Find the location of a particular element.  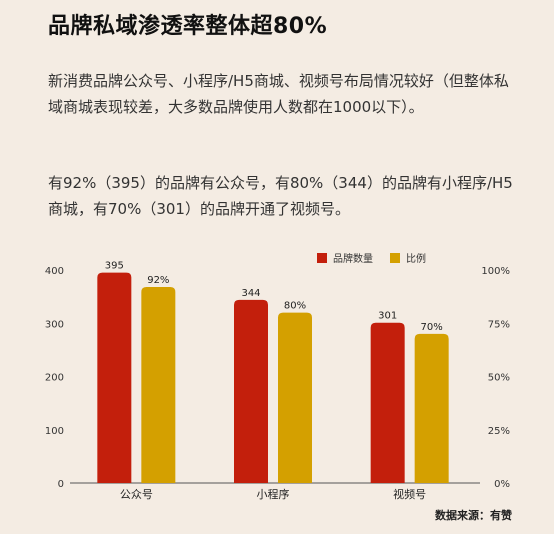

page-title: 品牌私域渗透率整体超80% is located at coordinates (188, 26).